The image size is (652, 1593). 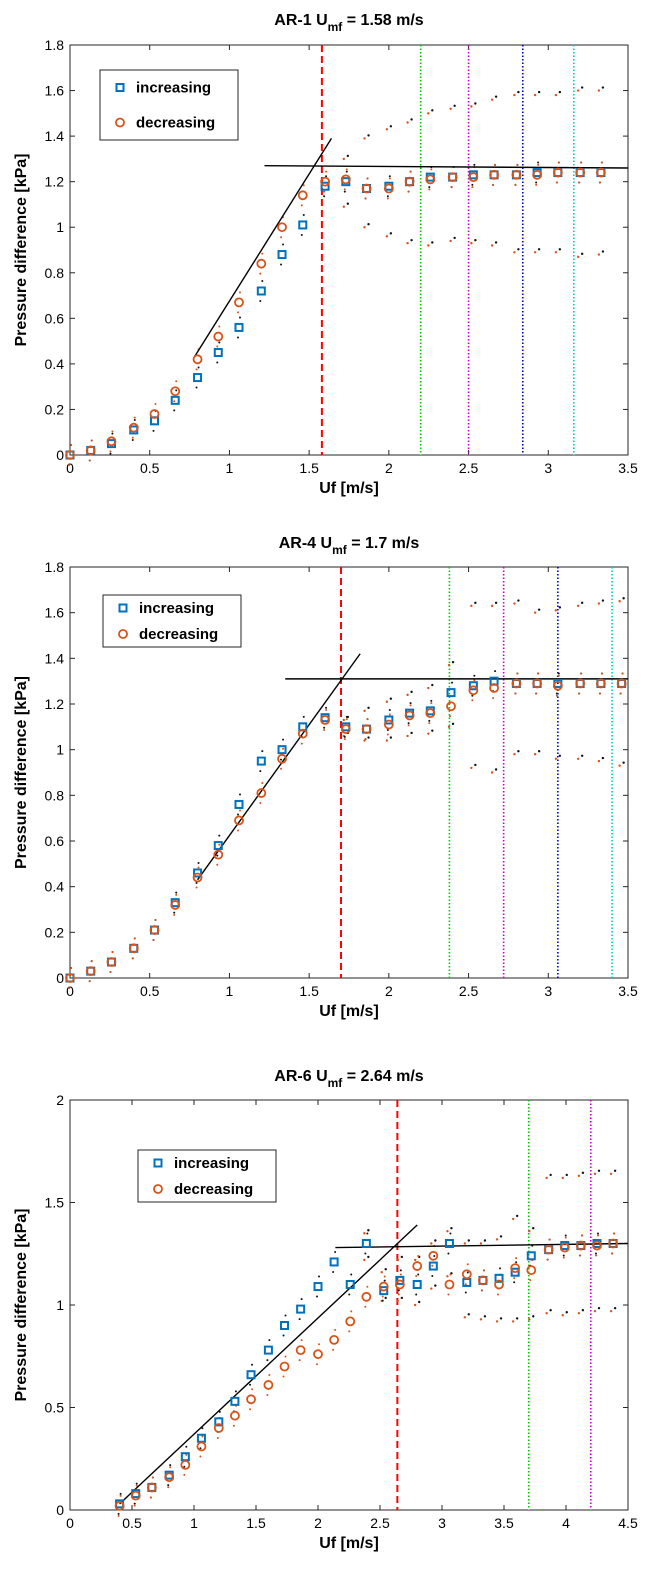 What do you see at coordinates (469, 468) in the screenshot?
I see `x-tick-label: 2.5` at bounding box center [469, 468].